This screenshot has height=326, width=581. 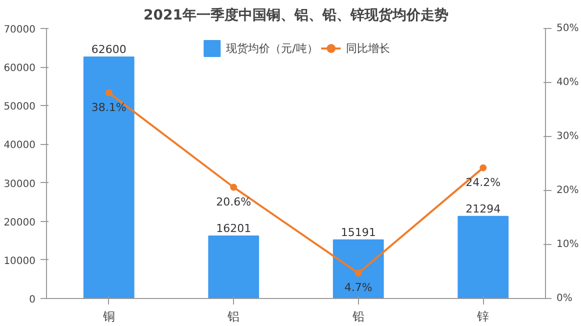 I want to click on x-tick-label: 锌, so click(x=483, y=317).